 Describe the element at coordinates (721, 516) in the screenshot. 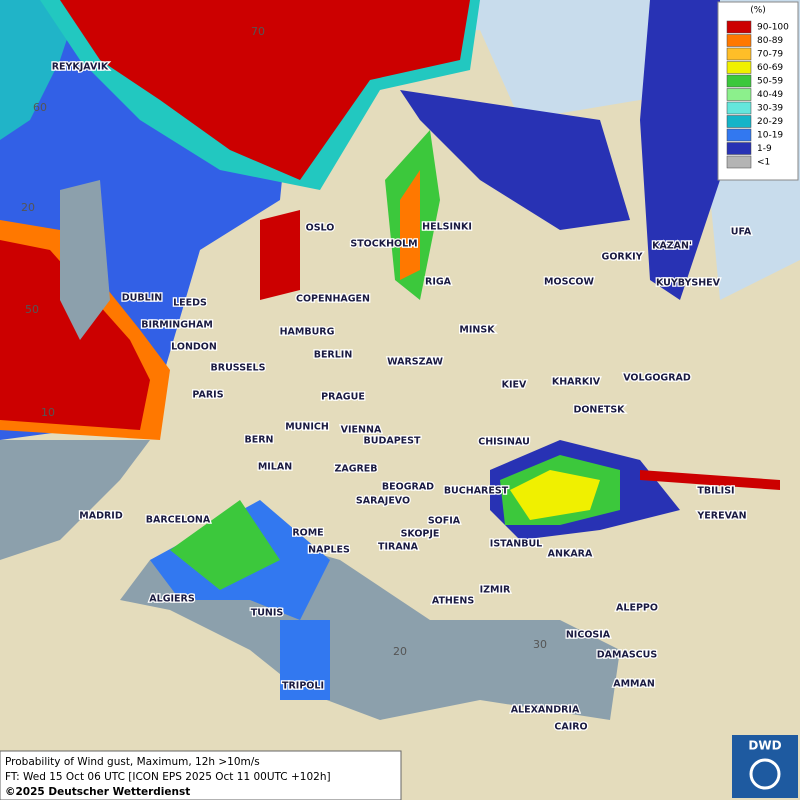

I see `city-label: YEREVAN` at that location.